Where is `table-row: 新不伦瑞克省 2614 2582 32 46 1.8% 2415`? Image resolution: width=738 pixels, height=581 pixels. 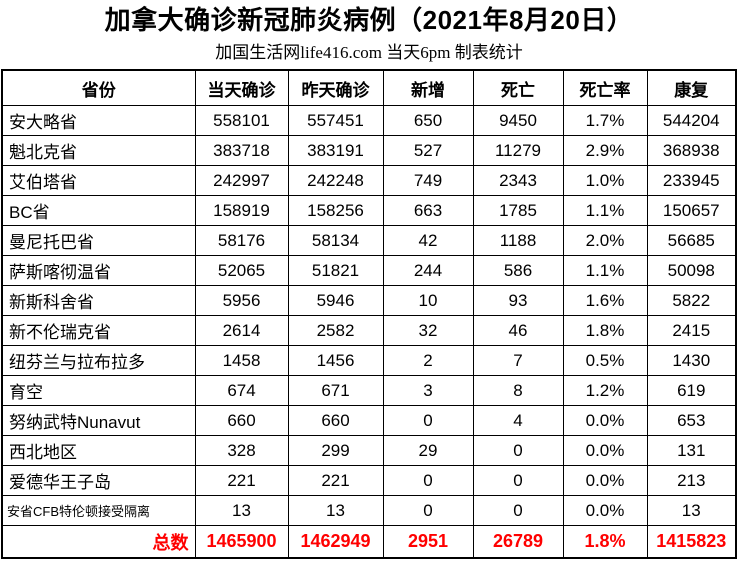 table-row: 新不伦瑞克省 2614 2582 32 46 1.8% 2415 is located at coordinates (369, 330).